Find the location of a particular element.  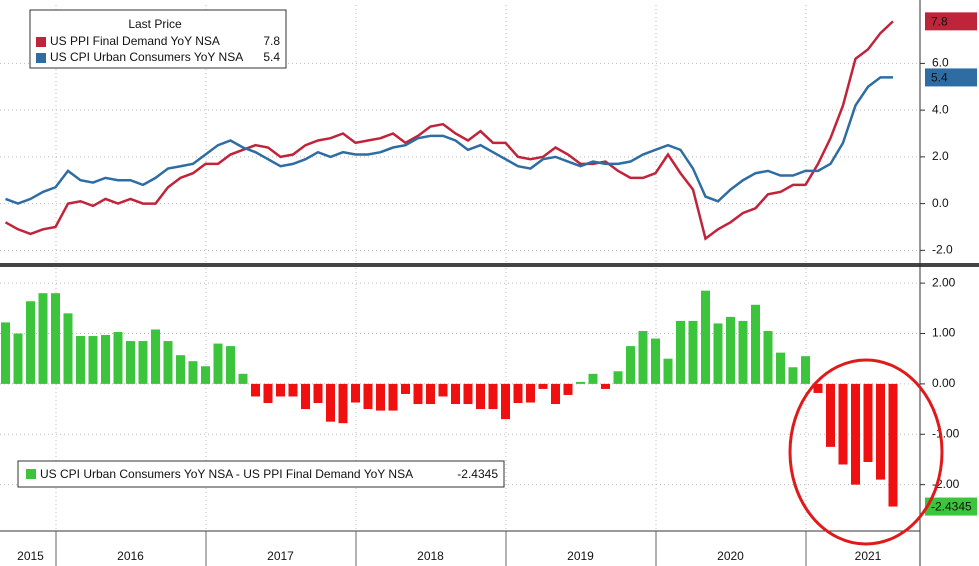

x-tick-label: 2016 is located at coordinates (130, 556).